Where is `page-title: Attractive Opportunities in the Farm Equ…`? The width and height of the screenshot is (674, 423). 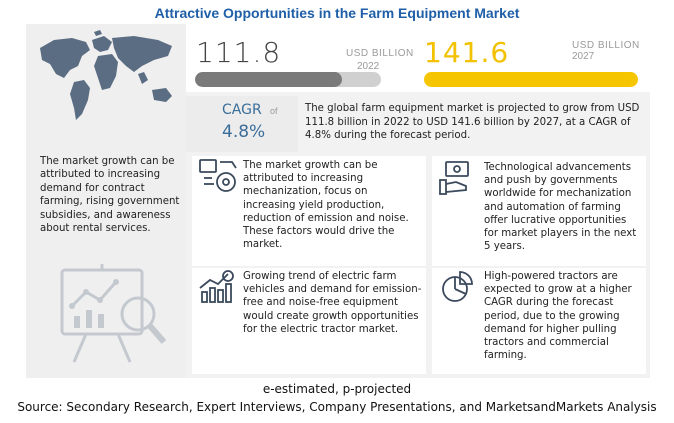 page-title: Attractive Opportunities in the Farm Equ… is located at coordinates (337, 13).